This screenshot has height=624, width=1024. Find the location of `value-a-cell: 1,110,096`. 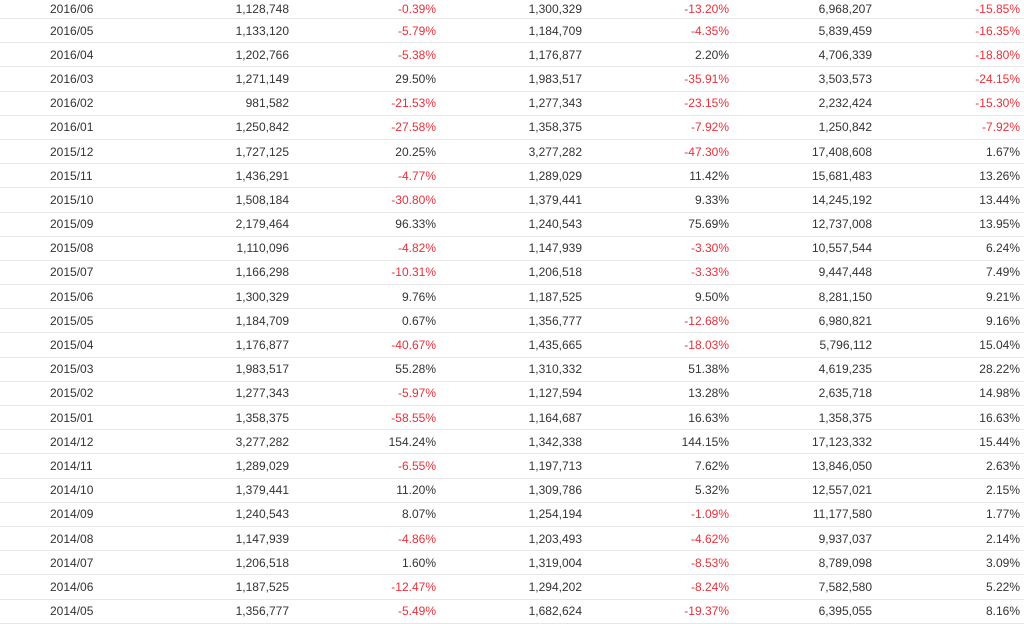

value-a-cell: 1,110,096 is located at coordinates (221, 248).